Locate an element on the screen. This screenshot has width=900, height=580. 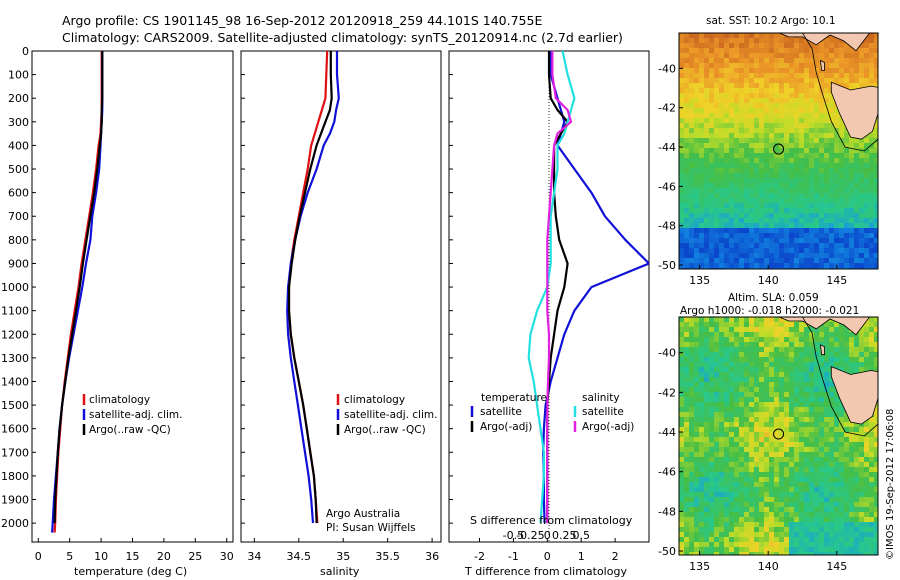
salinity-difference-ticks: -0.5-0.25 0 0.250.5 is located at coordinates (546, 535).